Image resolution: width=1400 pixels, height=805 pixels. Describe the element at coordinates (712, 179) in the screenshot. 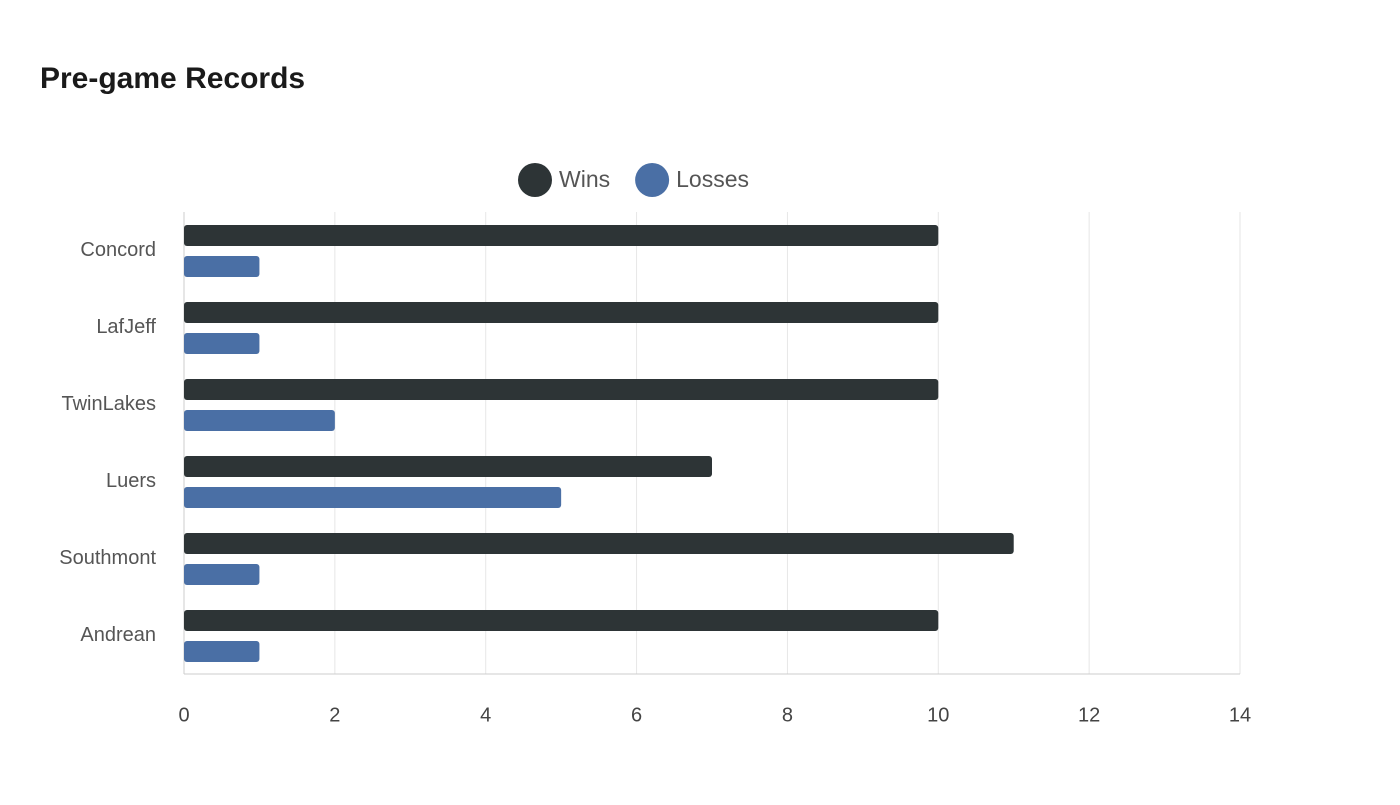

I see `legend-label: Losses` at that location.